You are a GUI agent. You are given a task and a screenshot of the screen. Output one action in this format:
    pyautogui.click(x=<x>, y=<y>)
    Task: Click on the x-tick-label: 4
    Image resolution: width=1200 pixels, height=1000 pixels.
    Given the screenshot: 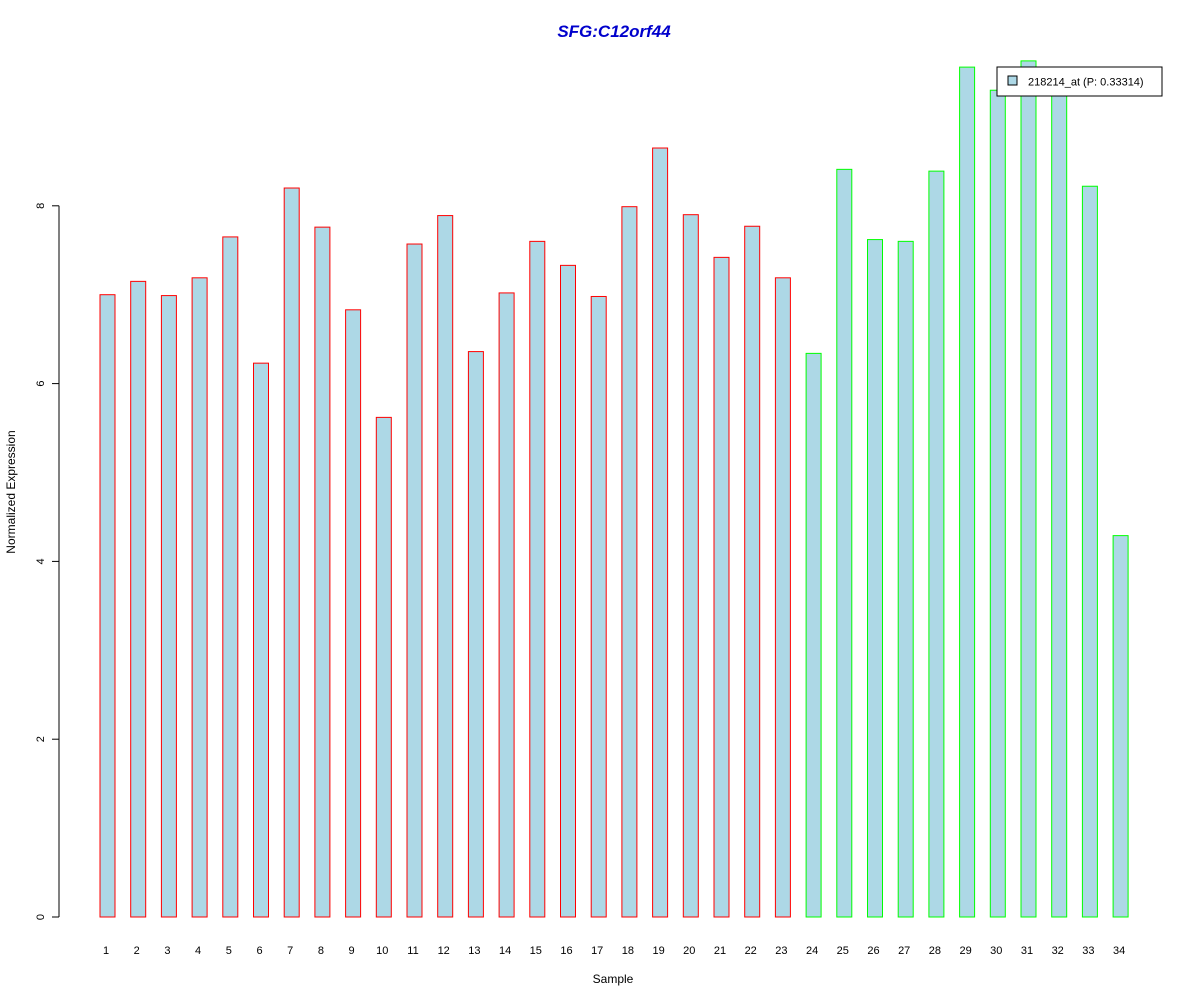 What is the action you would take?
    pyautogui.click(x=198, y=951)
    